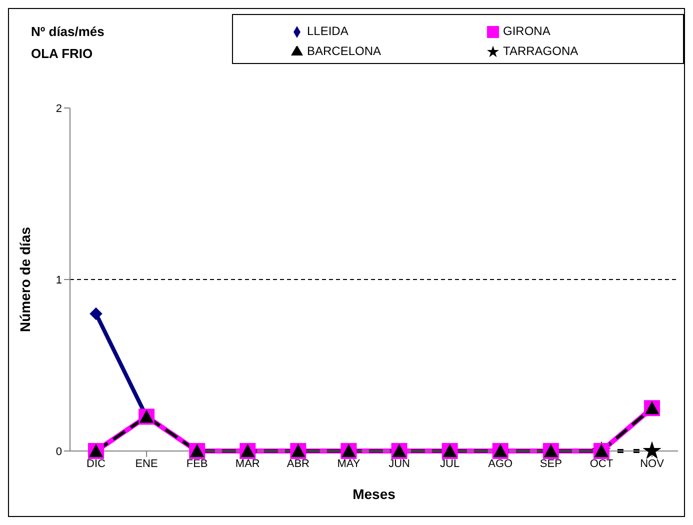 This screenshot has width=693, height=525. I want to click on x-tick-label: DIC, so click(96, 464).